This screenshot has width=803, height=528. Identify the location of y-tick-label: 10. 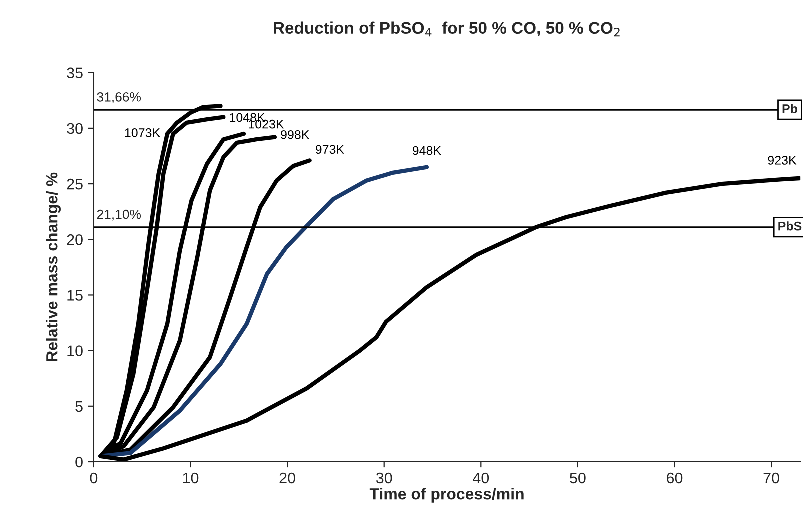
(75, 351).